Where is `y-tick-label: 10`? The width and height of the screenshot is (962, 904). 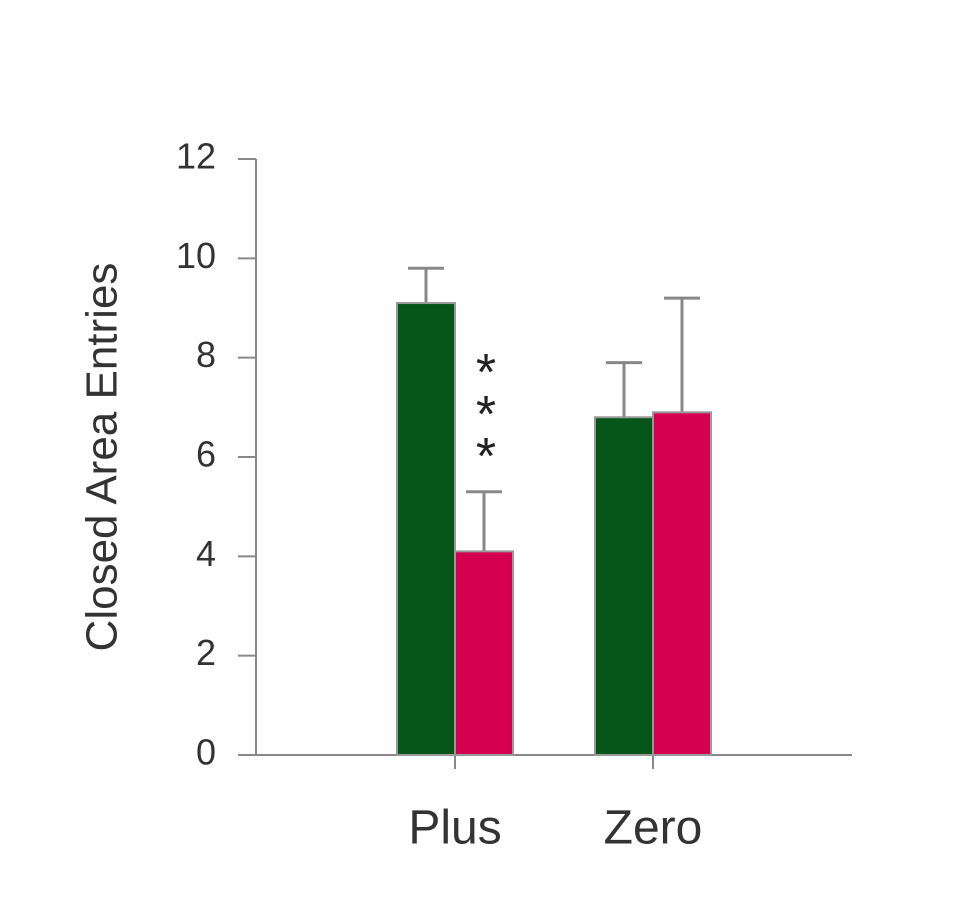
y-tick-label: 10 is located at coordinates (196, 255).